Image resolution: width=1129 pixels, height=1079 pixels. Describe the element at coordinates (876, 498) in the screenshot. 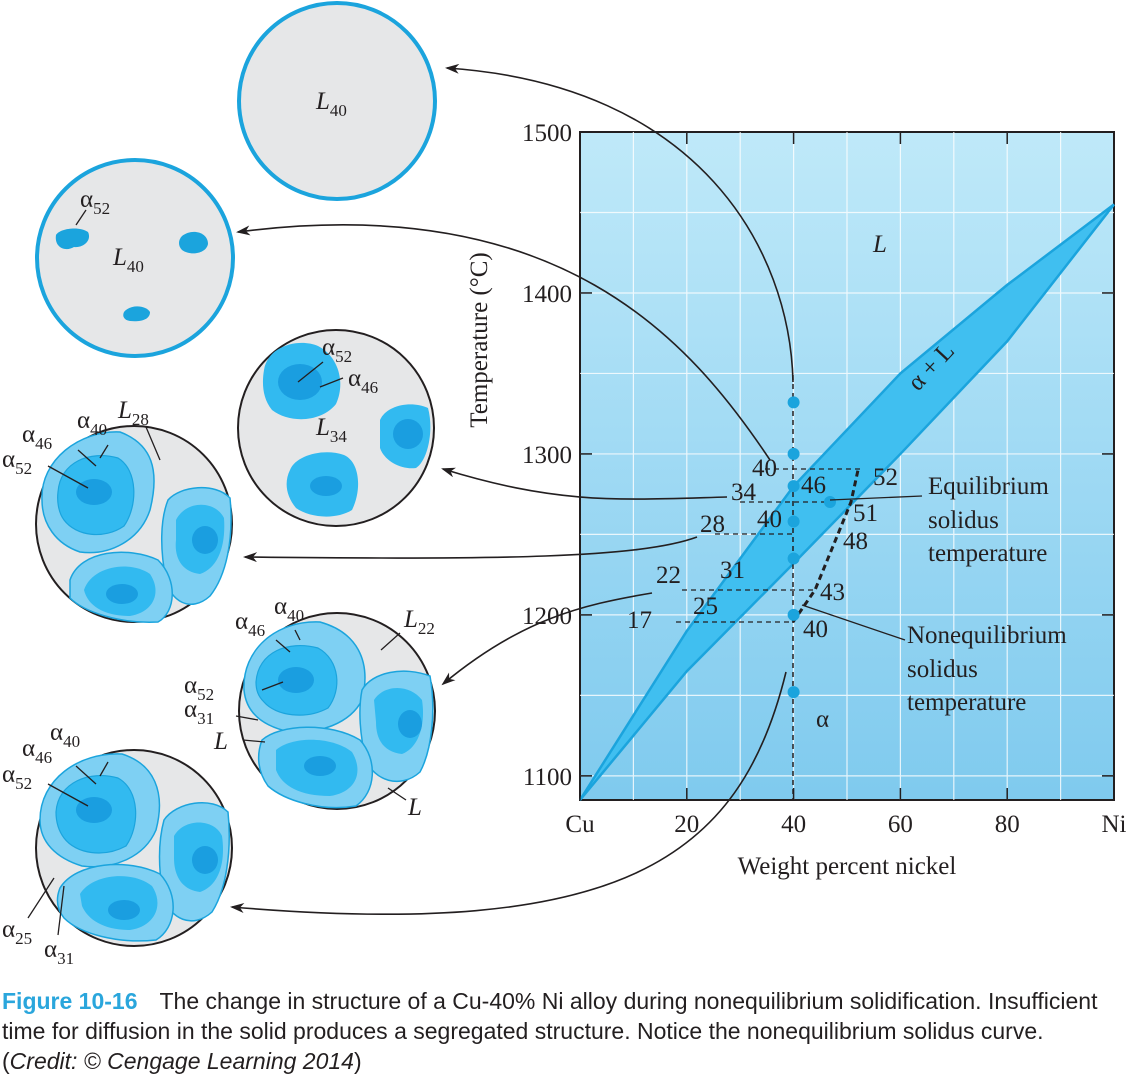

I see `equilibrium-leader` at that location.